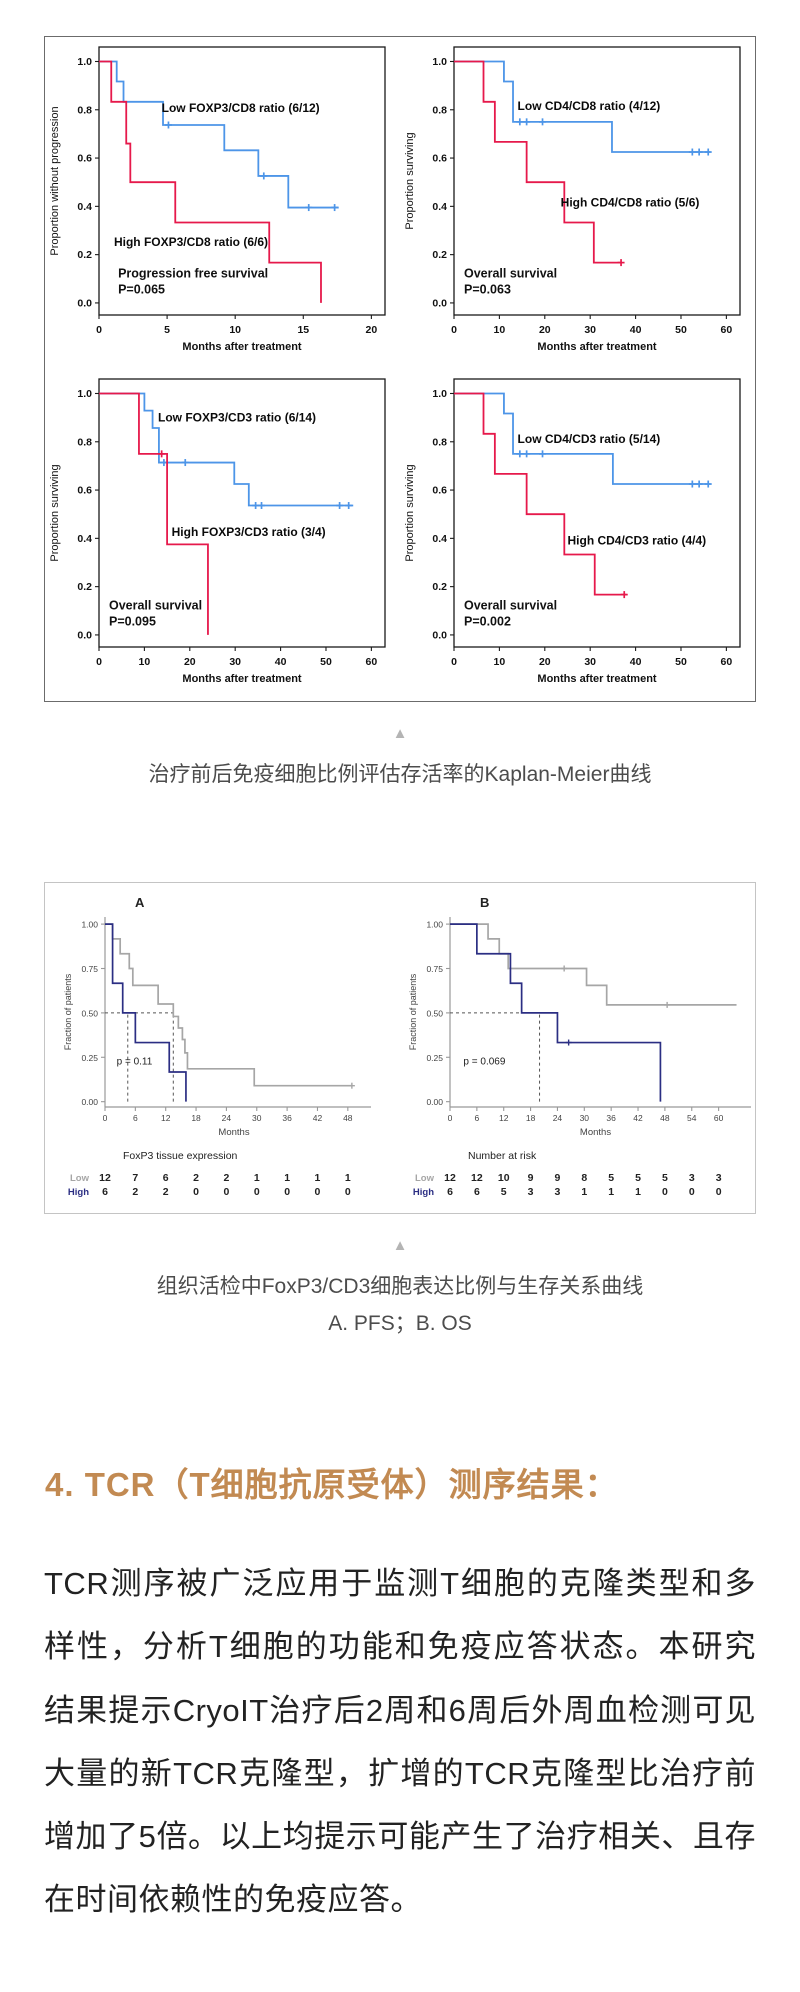 This screenshot has width=800, height=1992. Describe the element at coordinates (89, 1013) in the screenshot. I see `svg-text: 0.50` at that location.